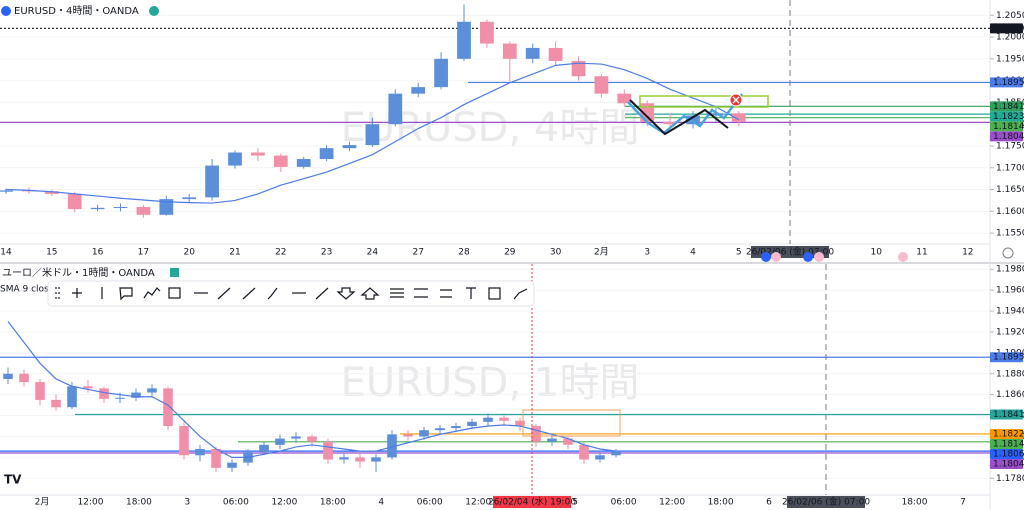  Describe the element at coordinates (291, 293) in the screenshot. I see `drawing-toolbar` at that location.